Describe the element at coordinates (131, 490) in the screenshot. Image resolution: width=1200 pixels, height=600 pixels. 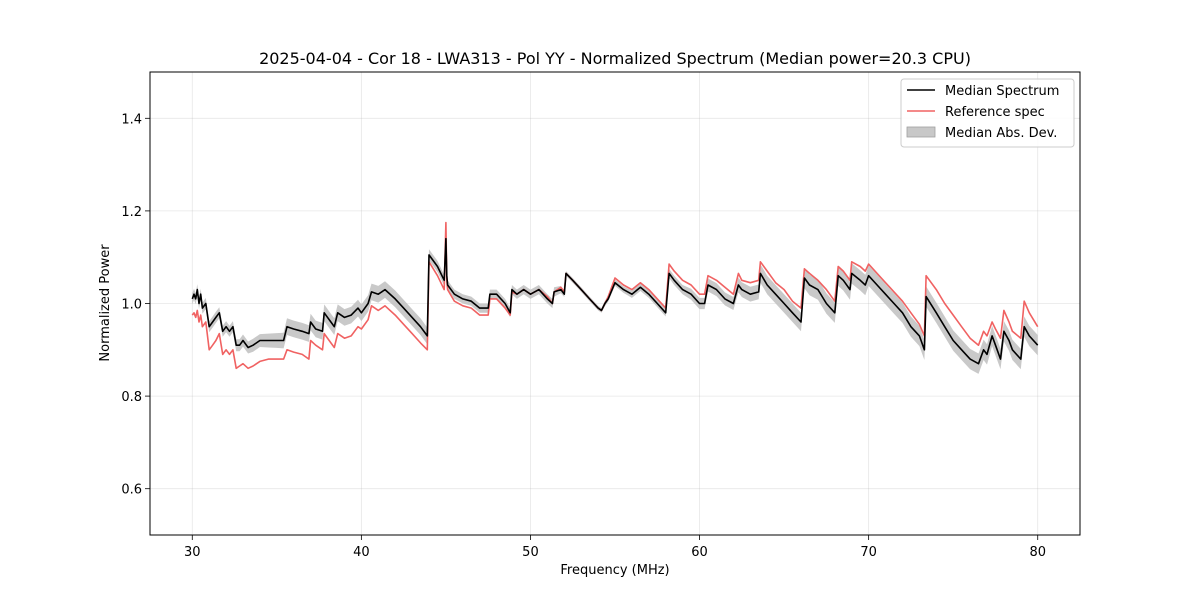
I see `y-tick-label: 0.6` at that location.